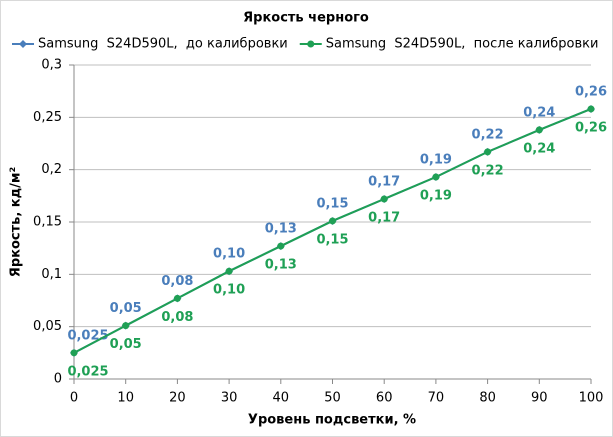 The image size is (613, 437). I want to click on y-tick-label: 0,1, so click(51, 274).